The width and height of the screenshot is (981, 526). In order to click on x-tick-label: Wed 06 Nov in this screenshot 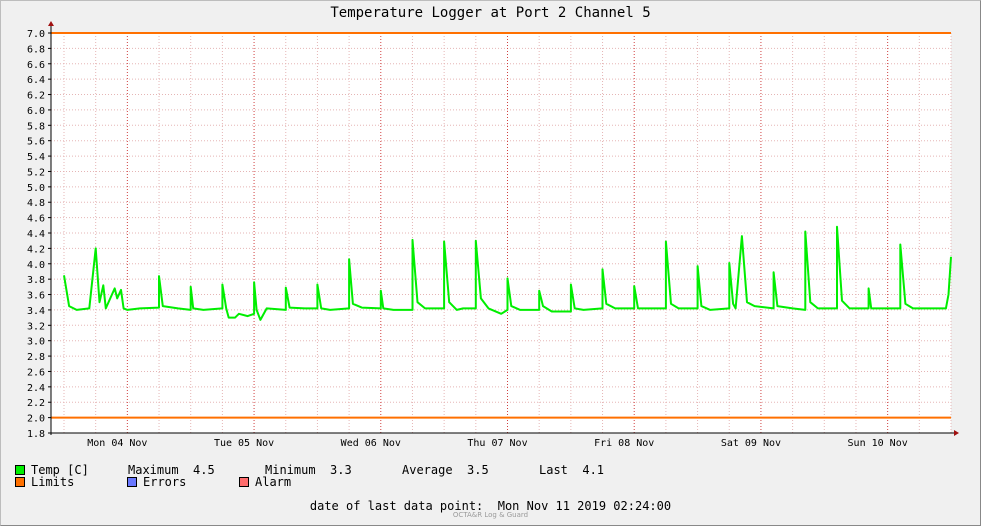, I will do `click(371, 443)`.